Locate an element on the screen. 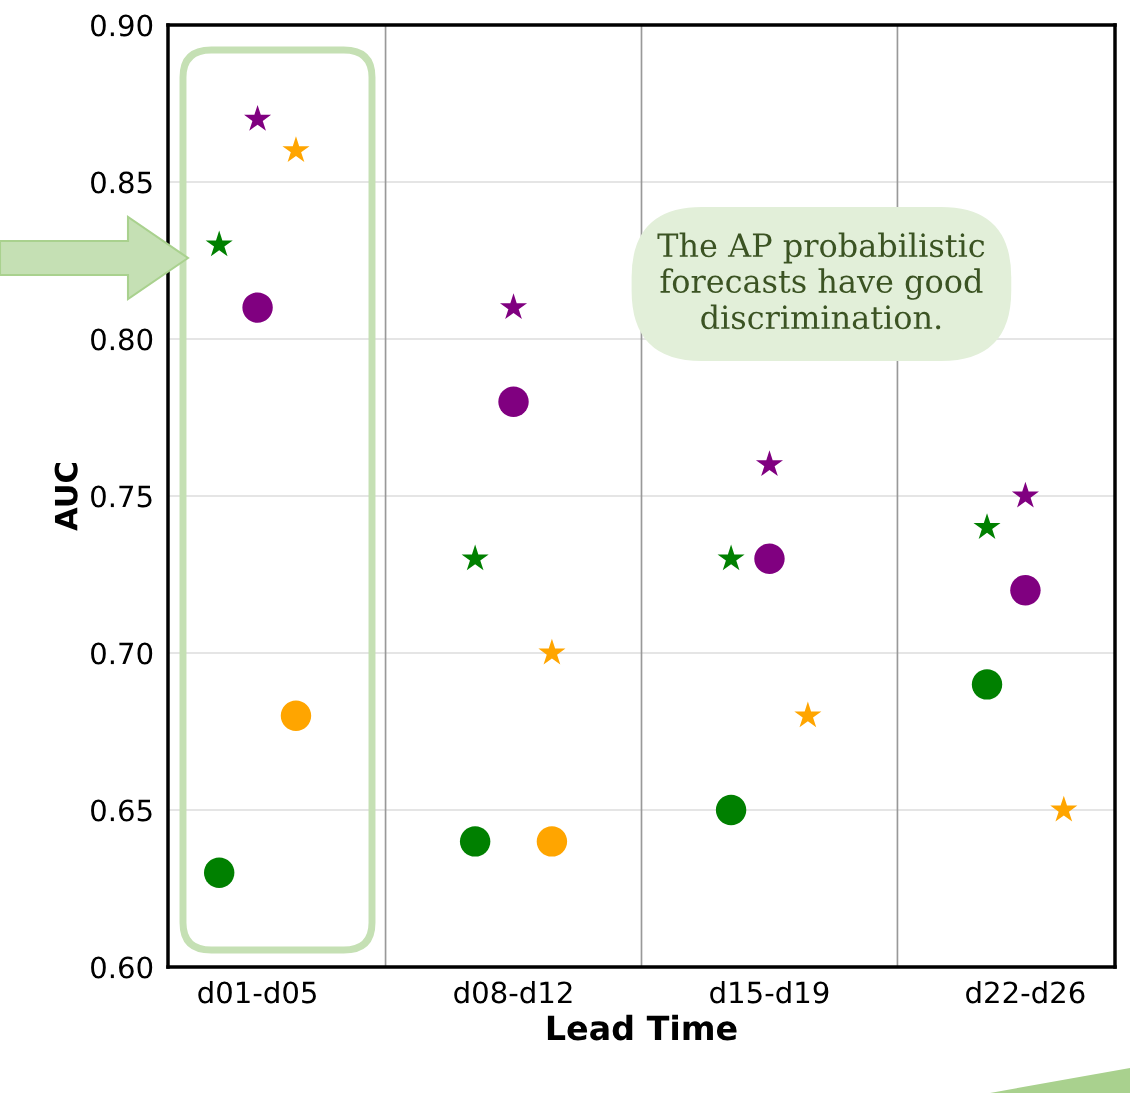 The image size is (1130, 1093). y-tick-label: 0.80 is located at coordinates (122, 339).